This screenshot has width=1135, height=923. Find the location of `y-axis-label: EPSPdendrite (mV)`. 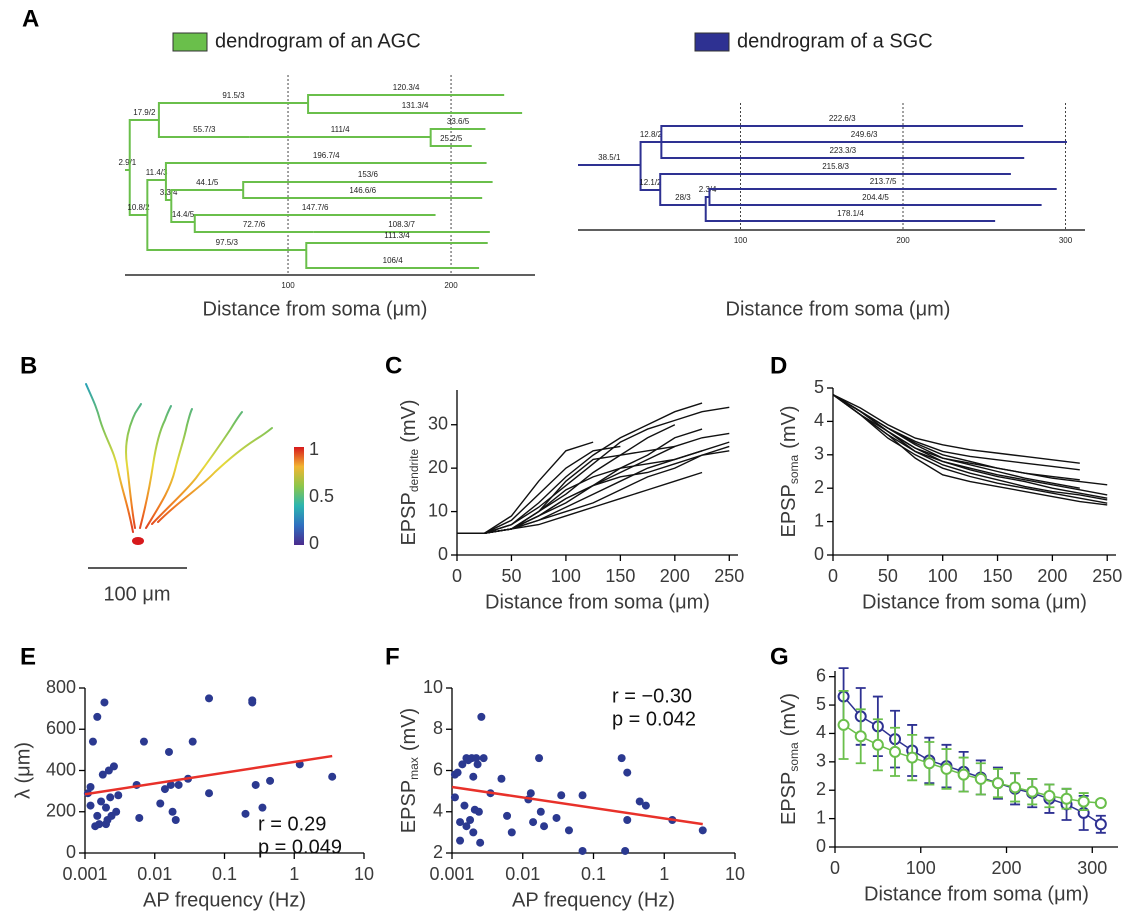

y-axis-label: EPSPdendrite (mV) is located at coordinates (409, 472).